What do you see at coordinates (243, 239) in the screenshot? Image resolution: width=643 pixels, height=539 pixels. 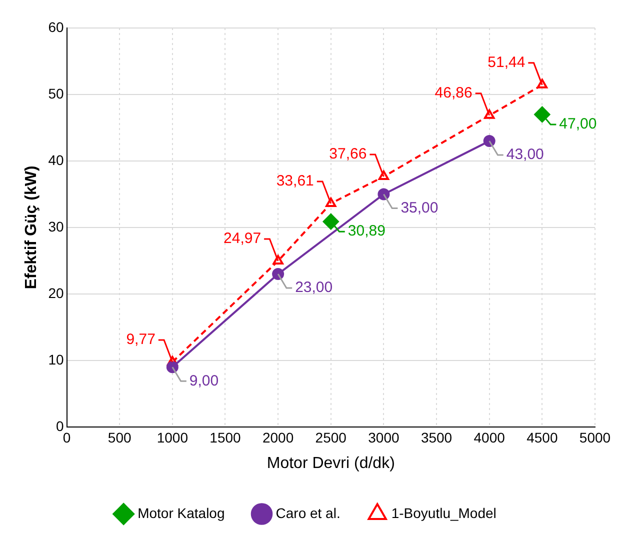 I see `data-label: 24,97` at bounding box center [243, 239].